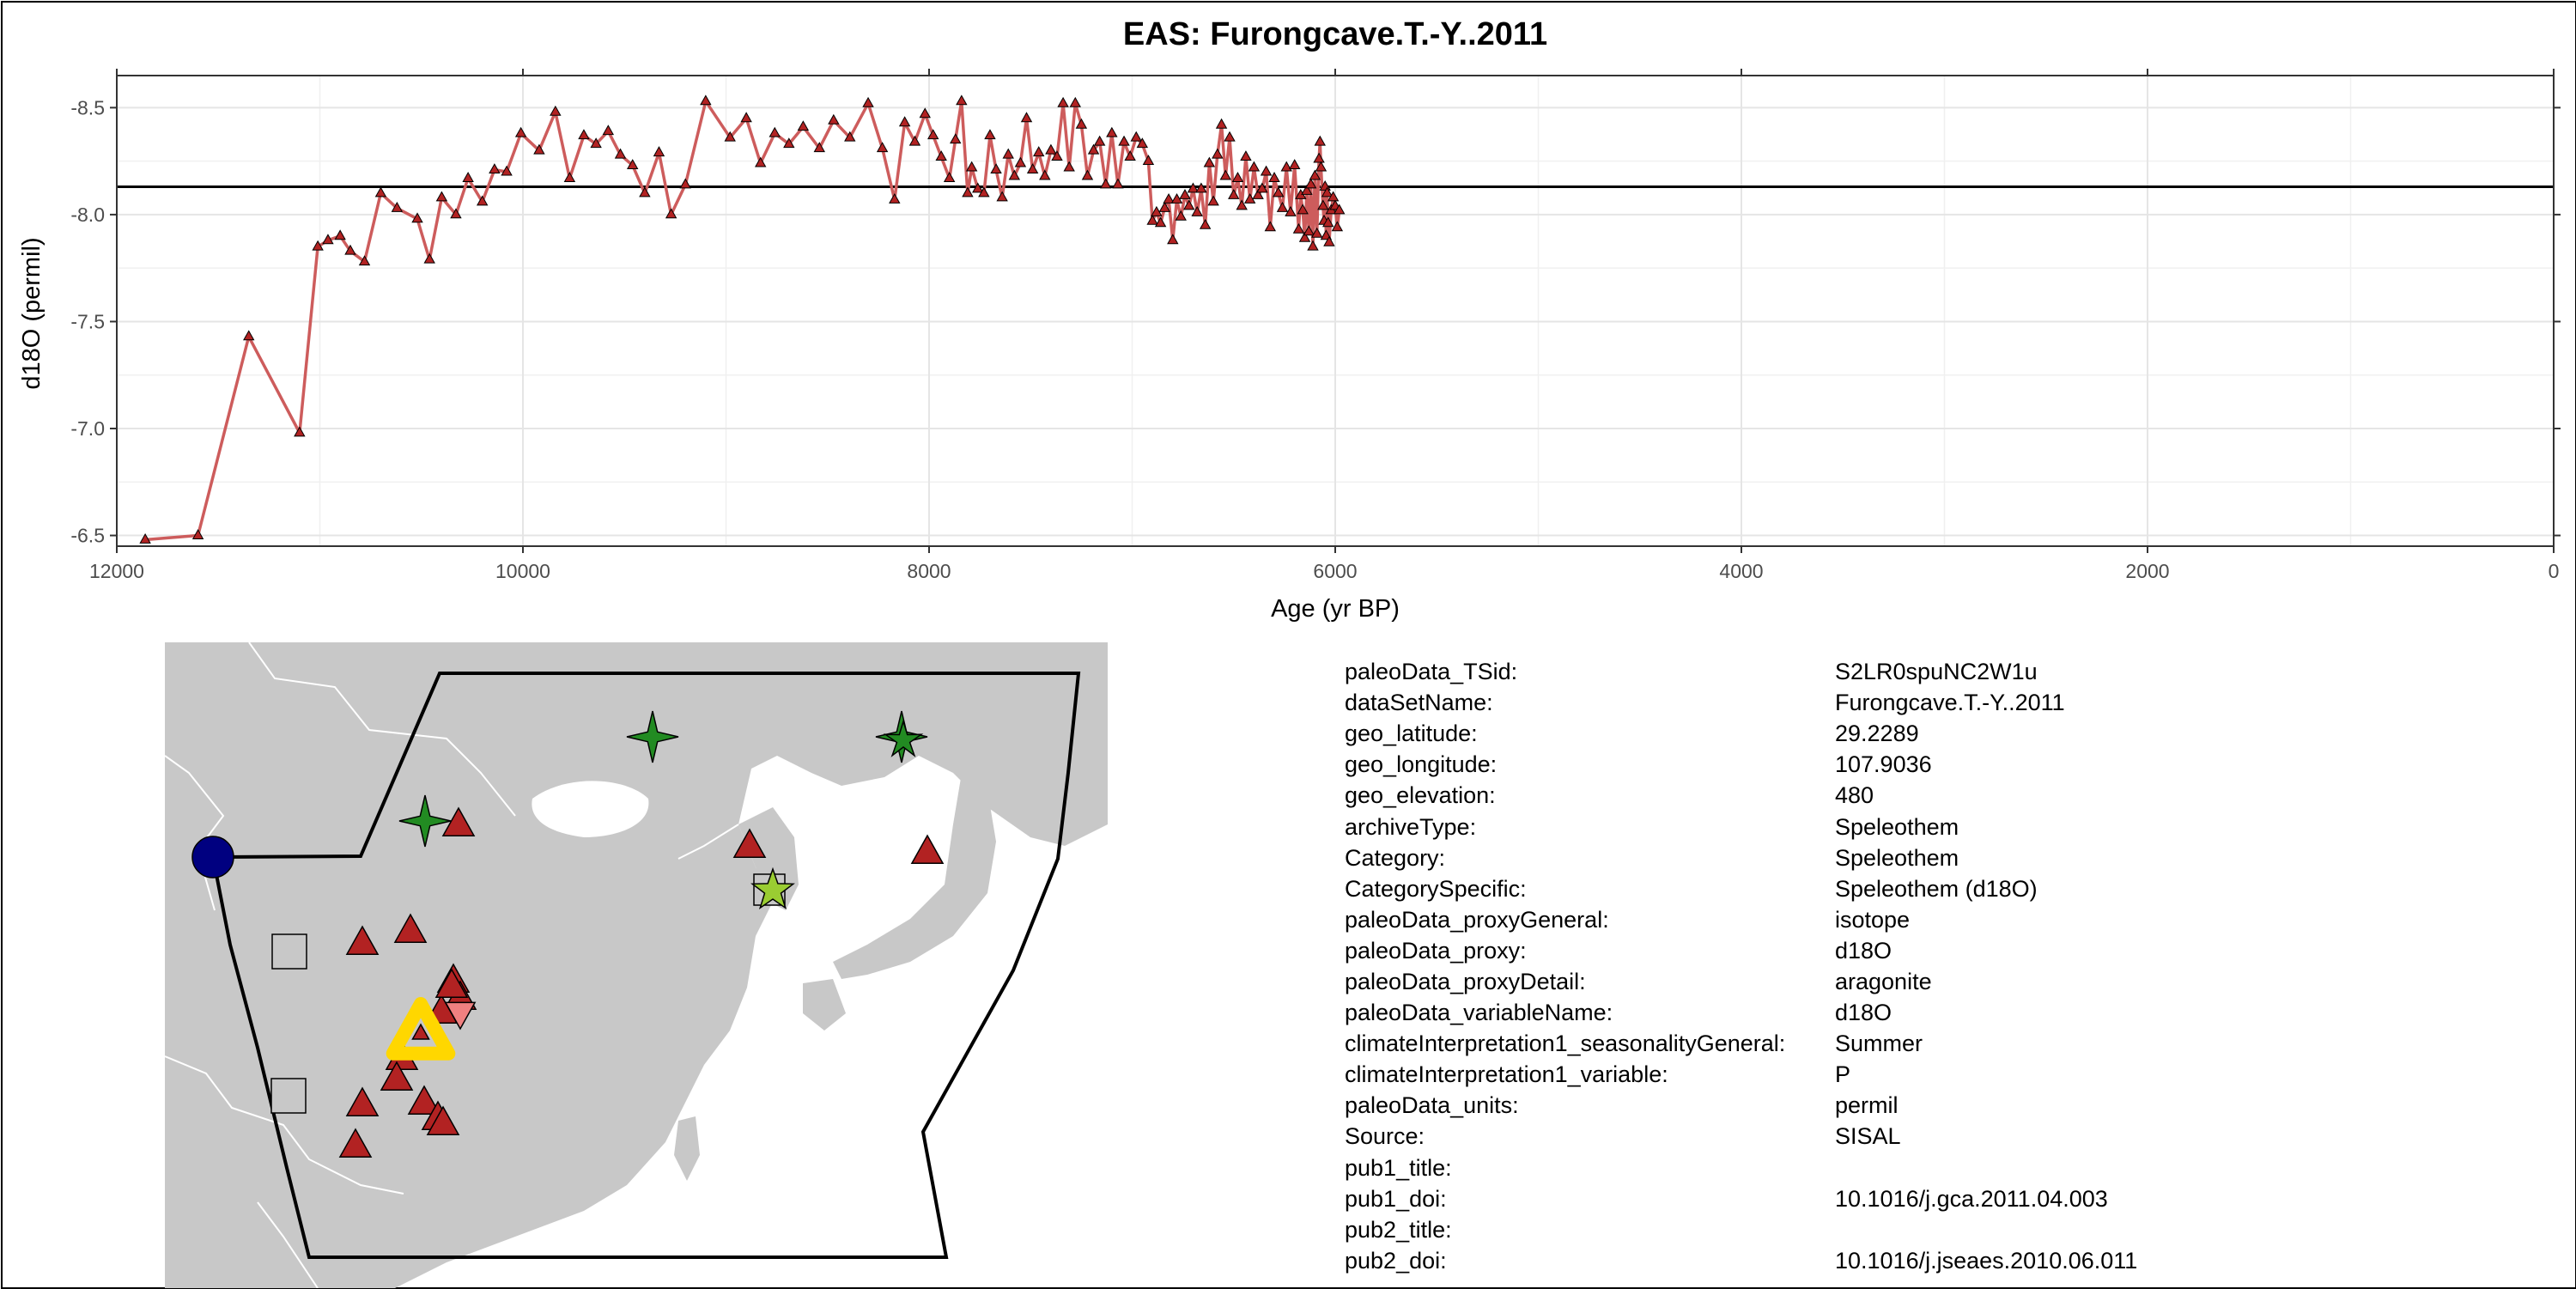 The height and width of the screenshot is (1289, 2576). I want to click on metadata-key: pub2_title:, so click(1398, 1229).